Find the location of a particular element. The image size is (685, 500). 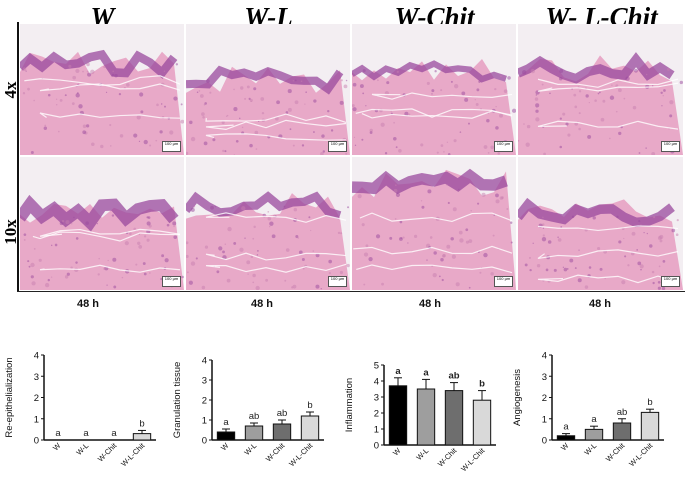

y-axis-label: Re-epithelialization is located at coordinates (9, 397).